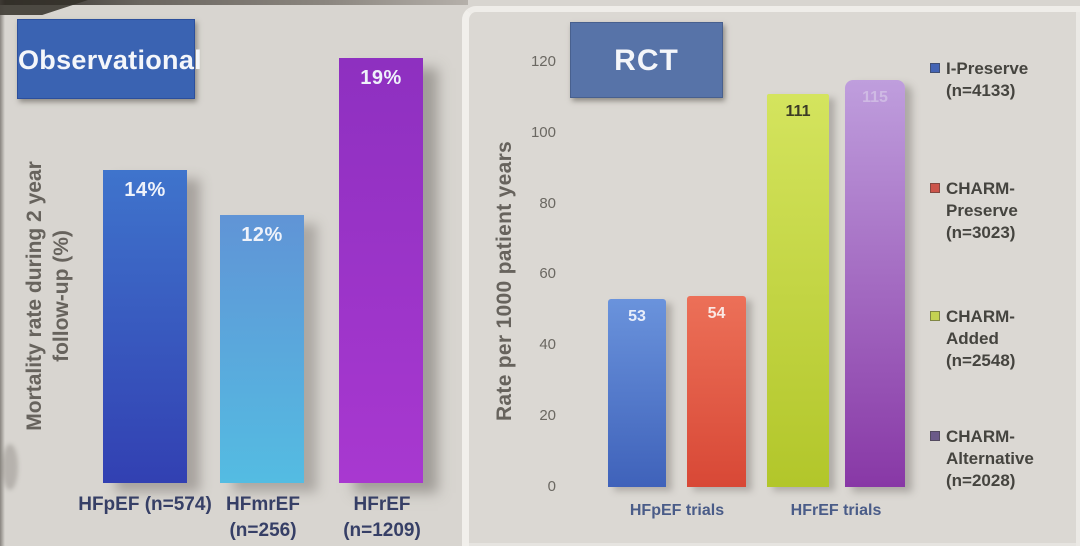  I want to click on legend-item-charm-added: CHARM- Added (n=2548), so click(972, 339).